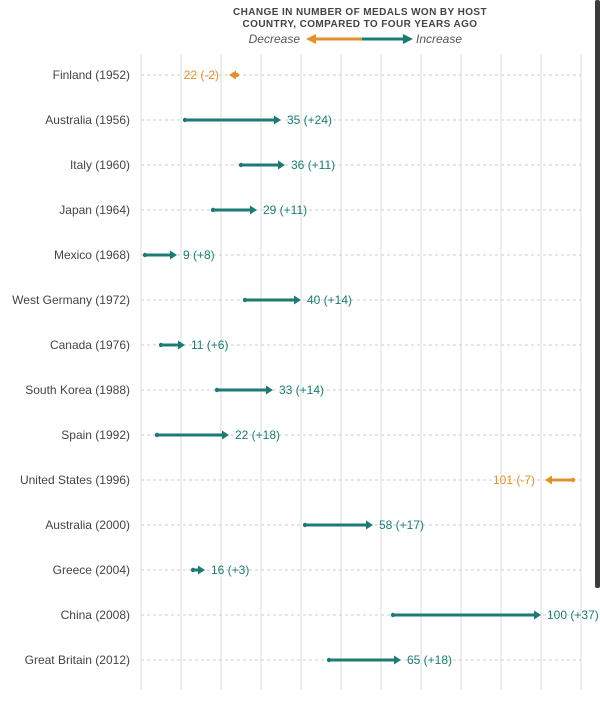 Image resolution: width=600 pixels, height=720 pixels. I want to click on chart-row: West Germany (1972) 40 (+14), so click(296, 300).